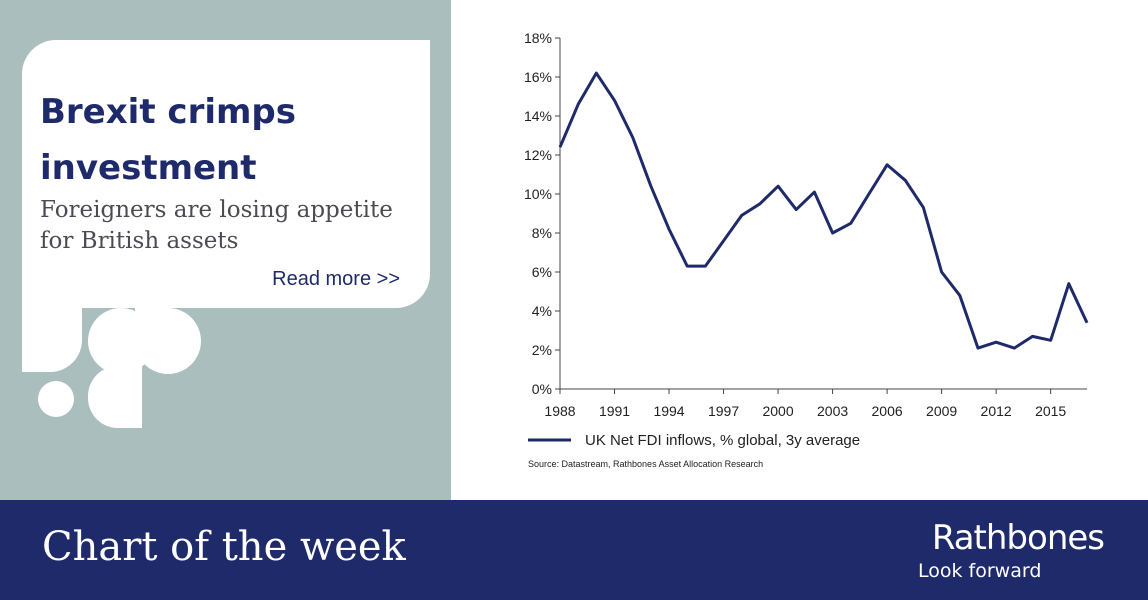  Describe the element at coordinates (224, 547) in the screenshot. I see `footer-title: Chart of the week` at that location.